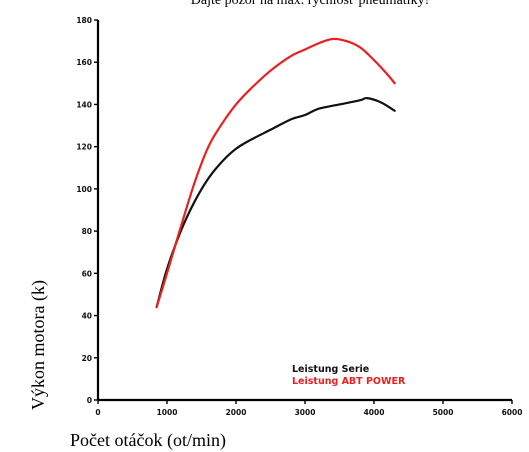 Image resolution: width=529 pixels, height=452 pixels. I want to click on chart-title: Dajte pozor na max. rýchlosť pneumatiky!, so click(310, 4).